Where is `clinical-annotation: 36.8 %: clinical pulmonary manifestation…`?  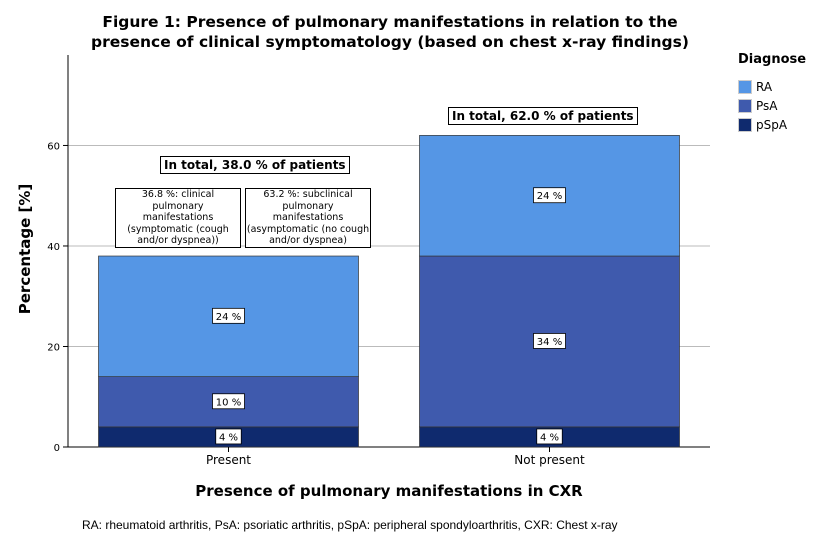 clinical-annotation: 36.8 %: clinical pulmonary manifestation… is located at coordinates (178, 218).